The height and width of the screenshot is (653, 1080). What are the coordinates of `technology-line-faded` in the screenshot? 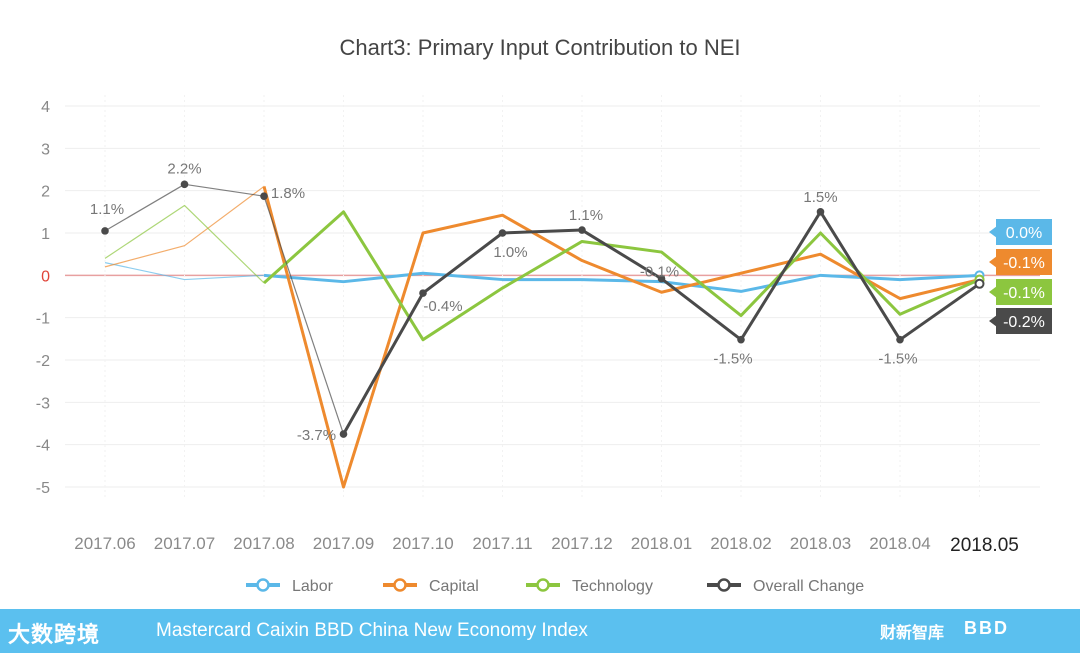 It's located at (184, 244).